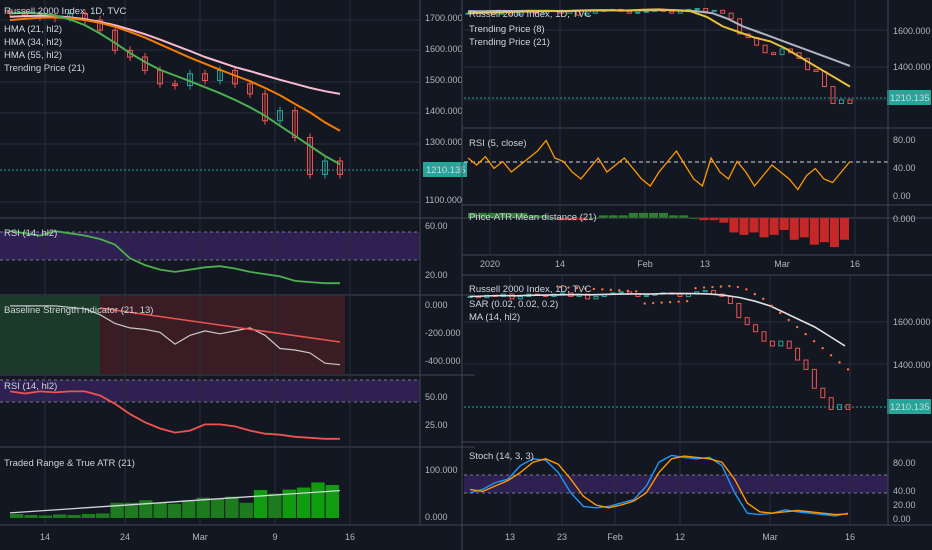  What do you see at coordinates (222, 335) in the screenshot?
I see `bsi-red-bg` at bounding box center [222, 335].